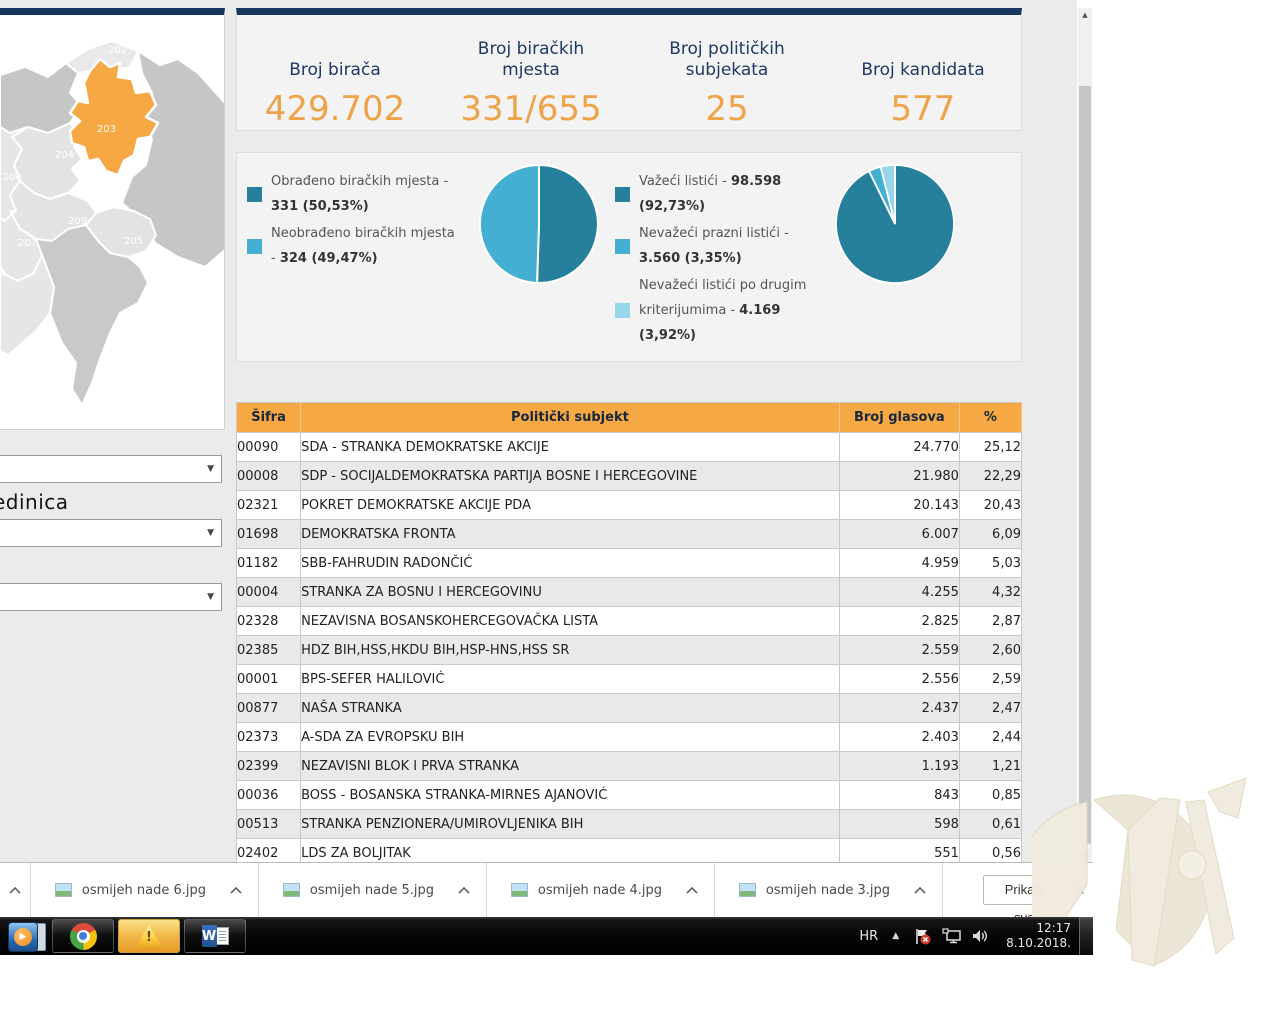 This screenshot has width=1280, height=1024. I want to click on cell-subject: A-SDA ZA EVROPSKU BIH, so click(570, 737).